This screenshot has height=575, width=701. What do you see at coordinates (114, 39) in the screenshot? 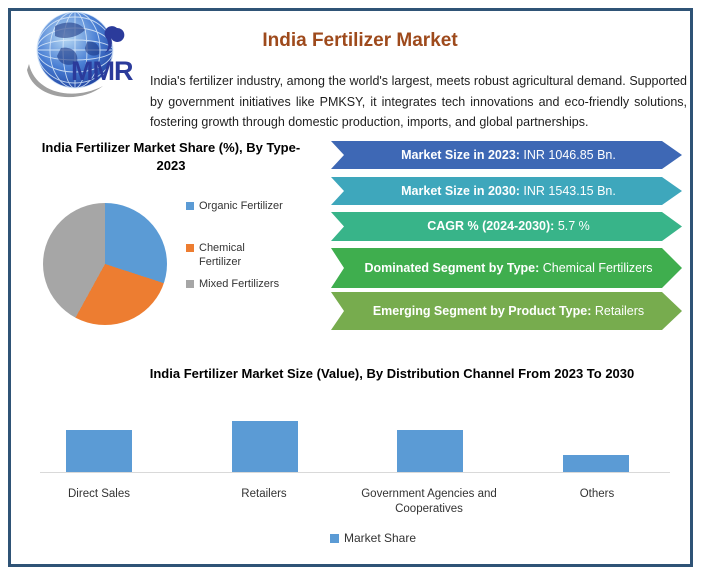
I see `comma-mark` at bounding box center [114, 39].